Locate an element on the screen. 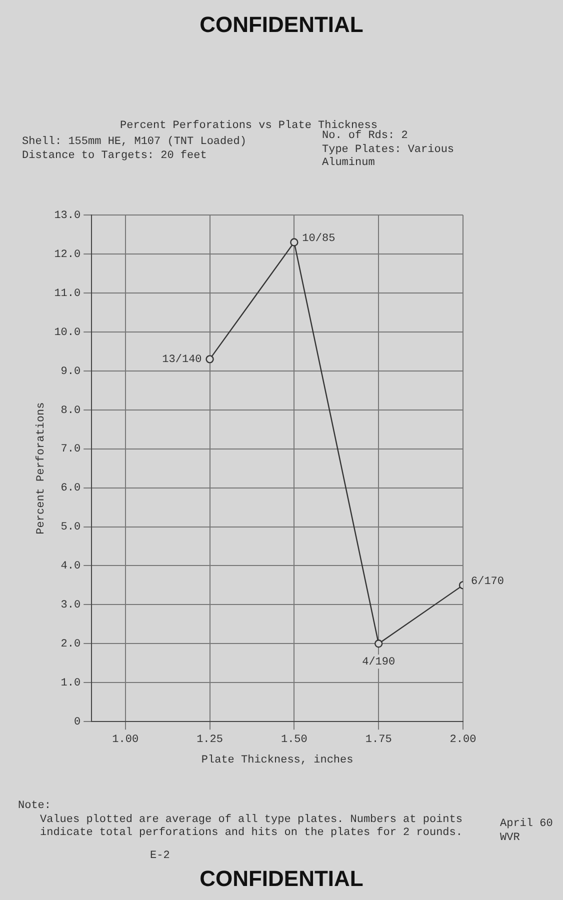 Image resolution: width=563 pixels, height=900 pixels. y-tick-label: 13.0 is located at coordinates (67, 216).